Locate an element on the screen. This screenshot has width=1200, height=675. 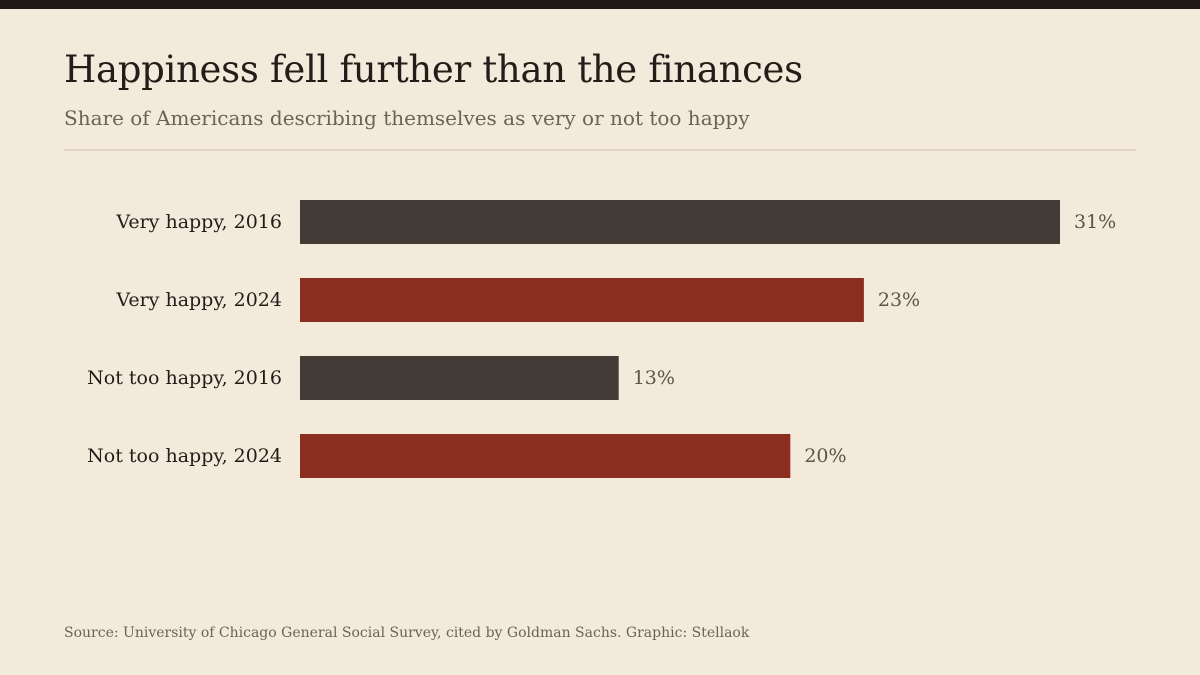
top-accent-bar is located at coordinates (600, 4).